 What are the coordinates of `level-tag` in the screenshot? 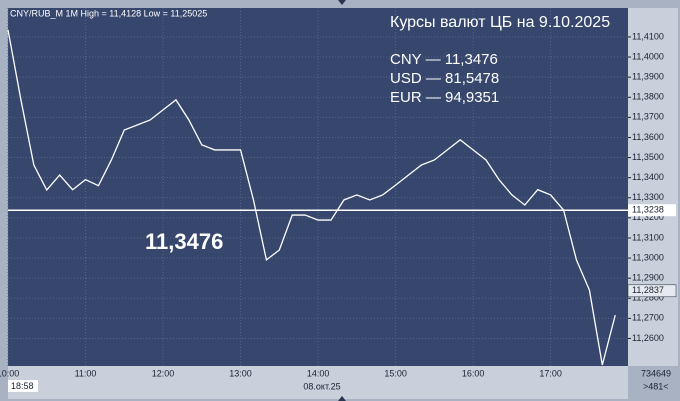 It's located at (652, 210).